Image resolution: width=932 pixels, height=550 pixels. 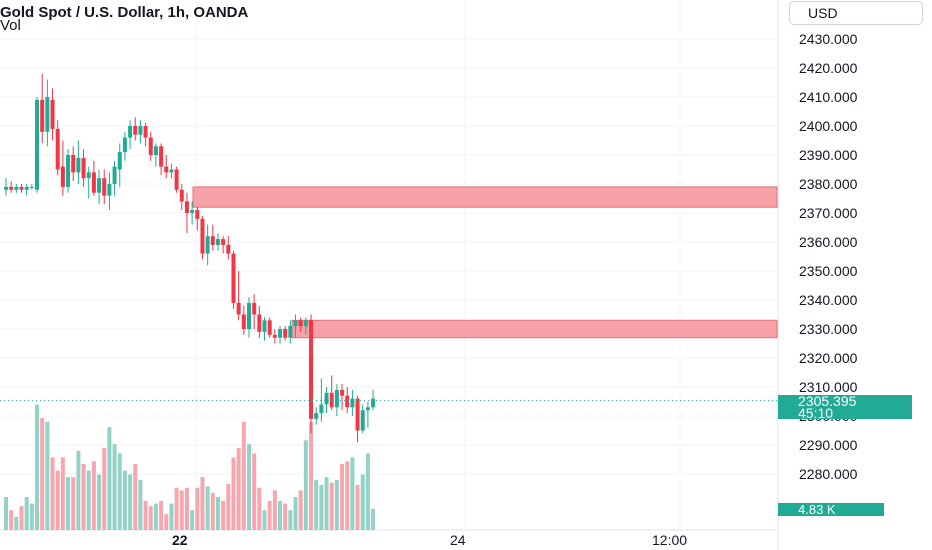 I want to click on volume-value-label: 4.83 K, so click(x=831, y=509).